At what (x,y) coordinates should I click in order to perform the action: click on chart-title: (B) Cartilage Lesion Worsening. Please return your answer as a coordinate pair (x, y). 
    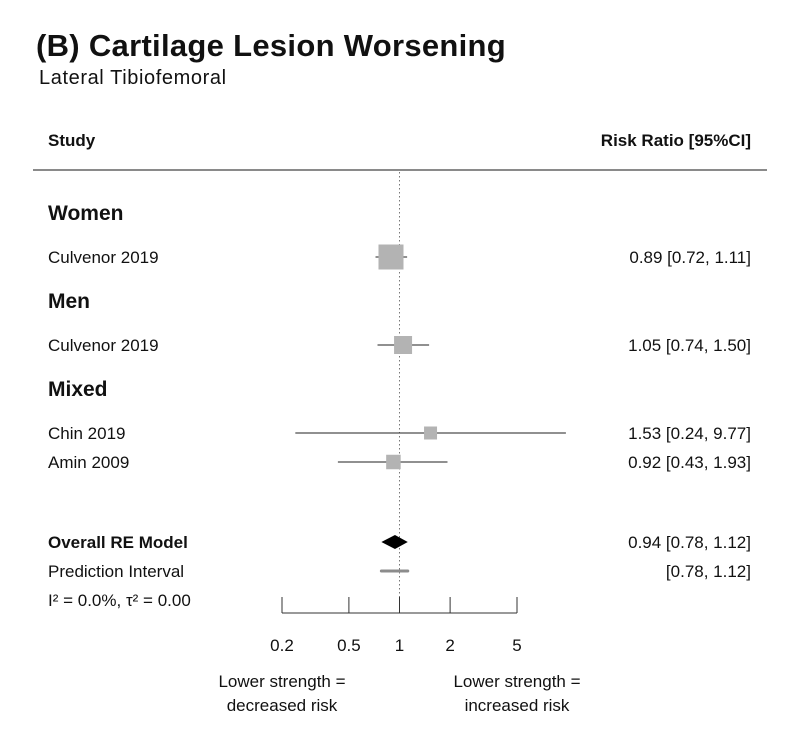
    Looking at the image, I should click on (271, 45).